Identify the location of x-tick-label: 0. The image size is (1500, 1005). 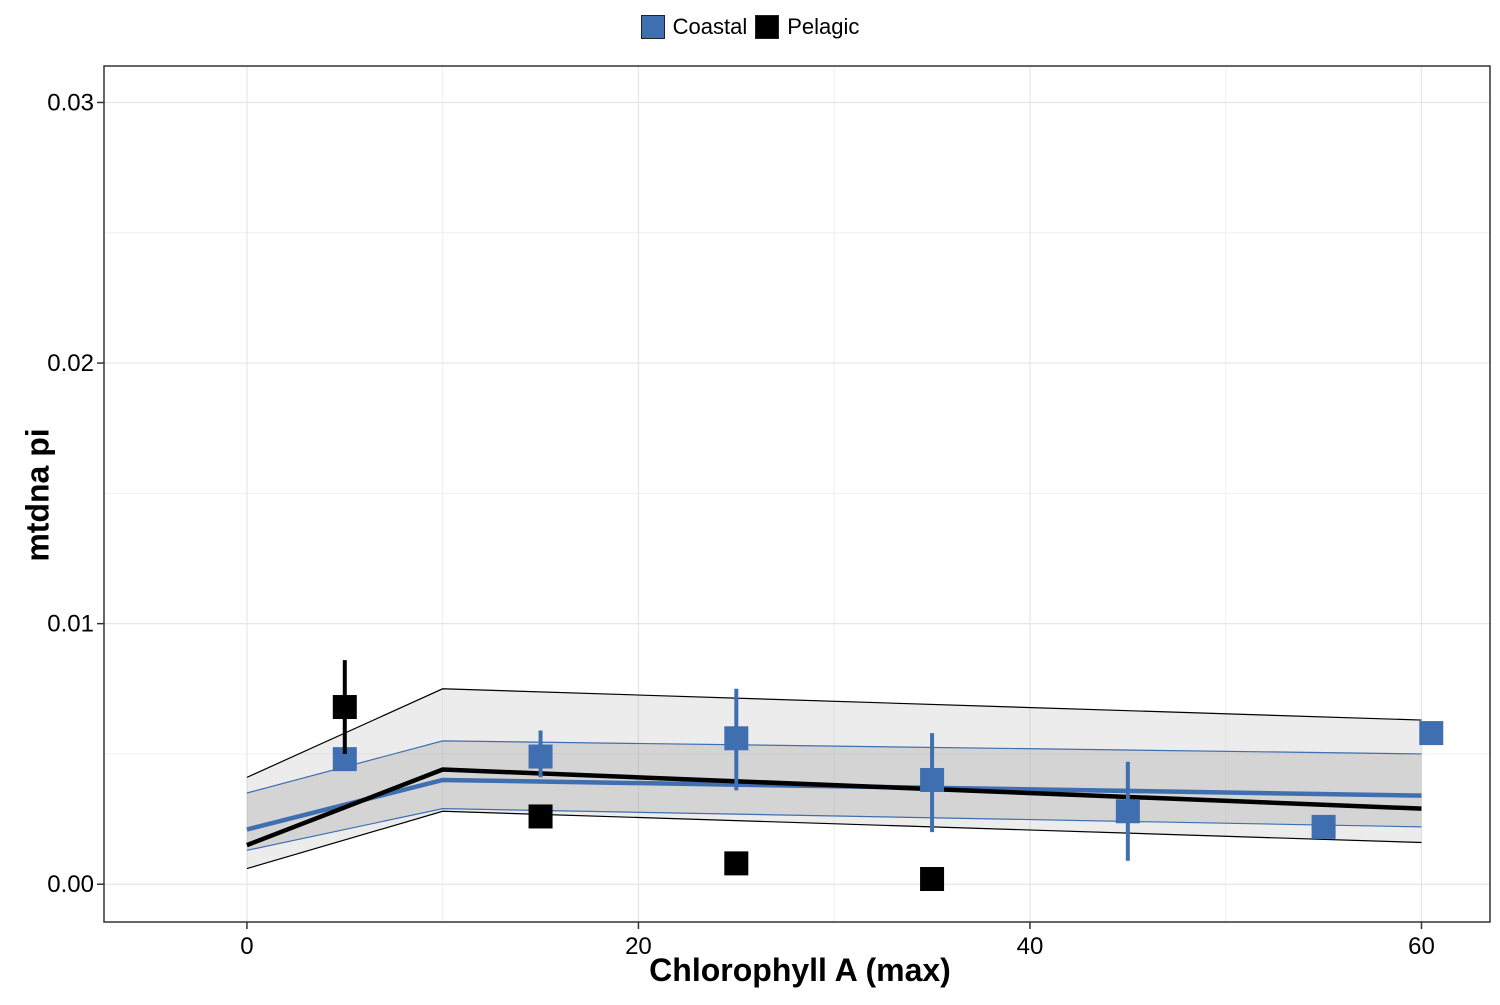
(246, 946).